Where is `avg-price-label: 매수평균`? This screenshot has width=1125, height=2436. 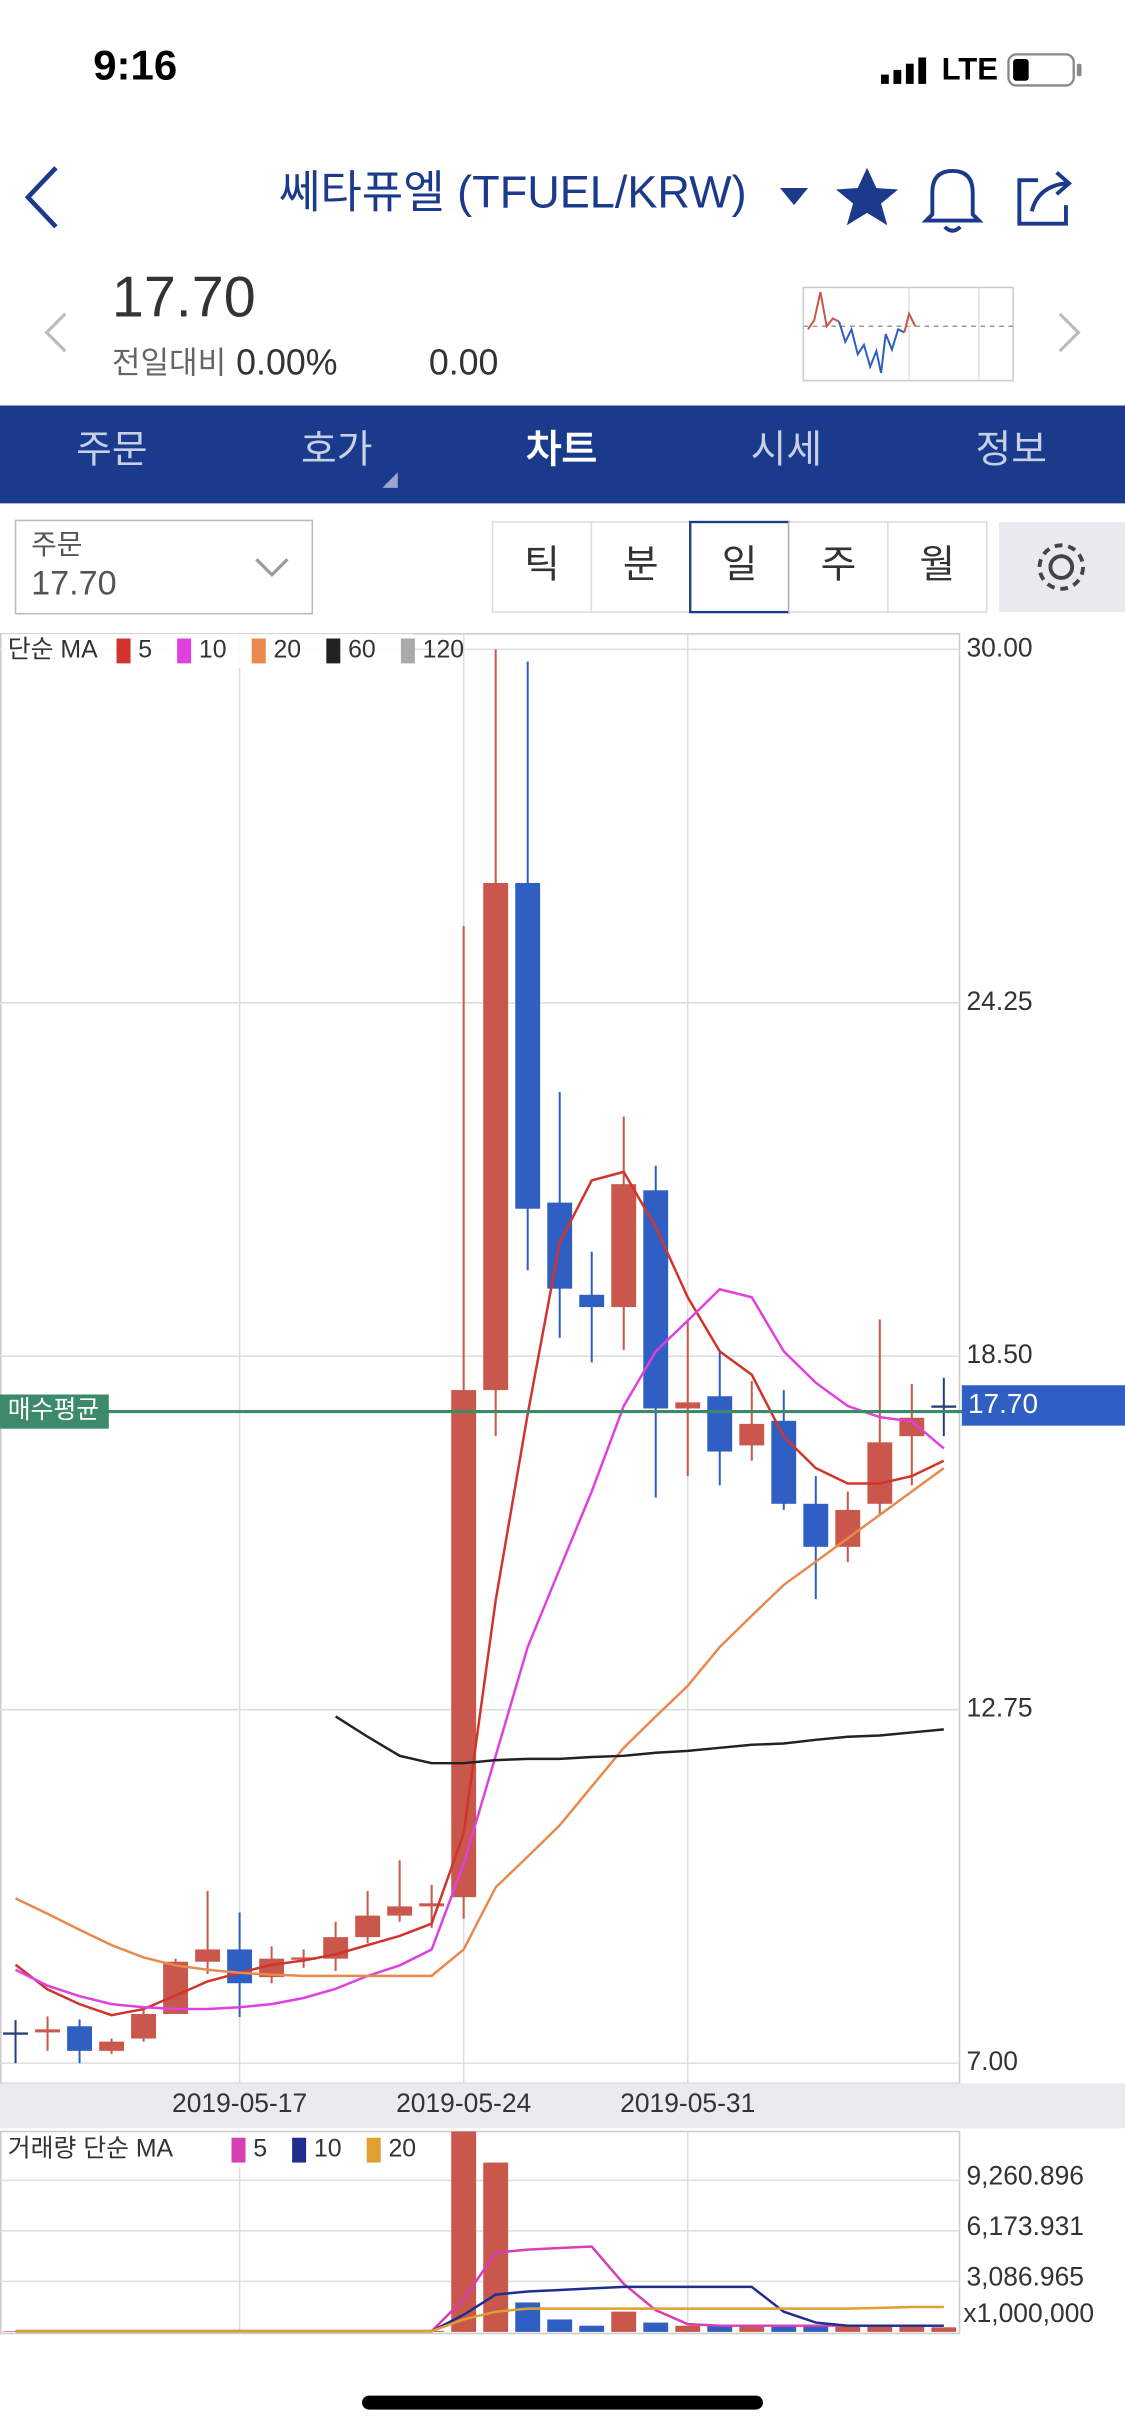
avg-price-label: 매수평균 is located at coordinates (53, 1410).